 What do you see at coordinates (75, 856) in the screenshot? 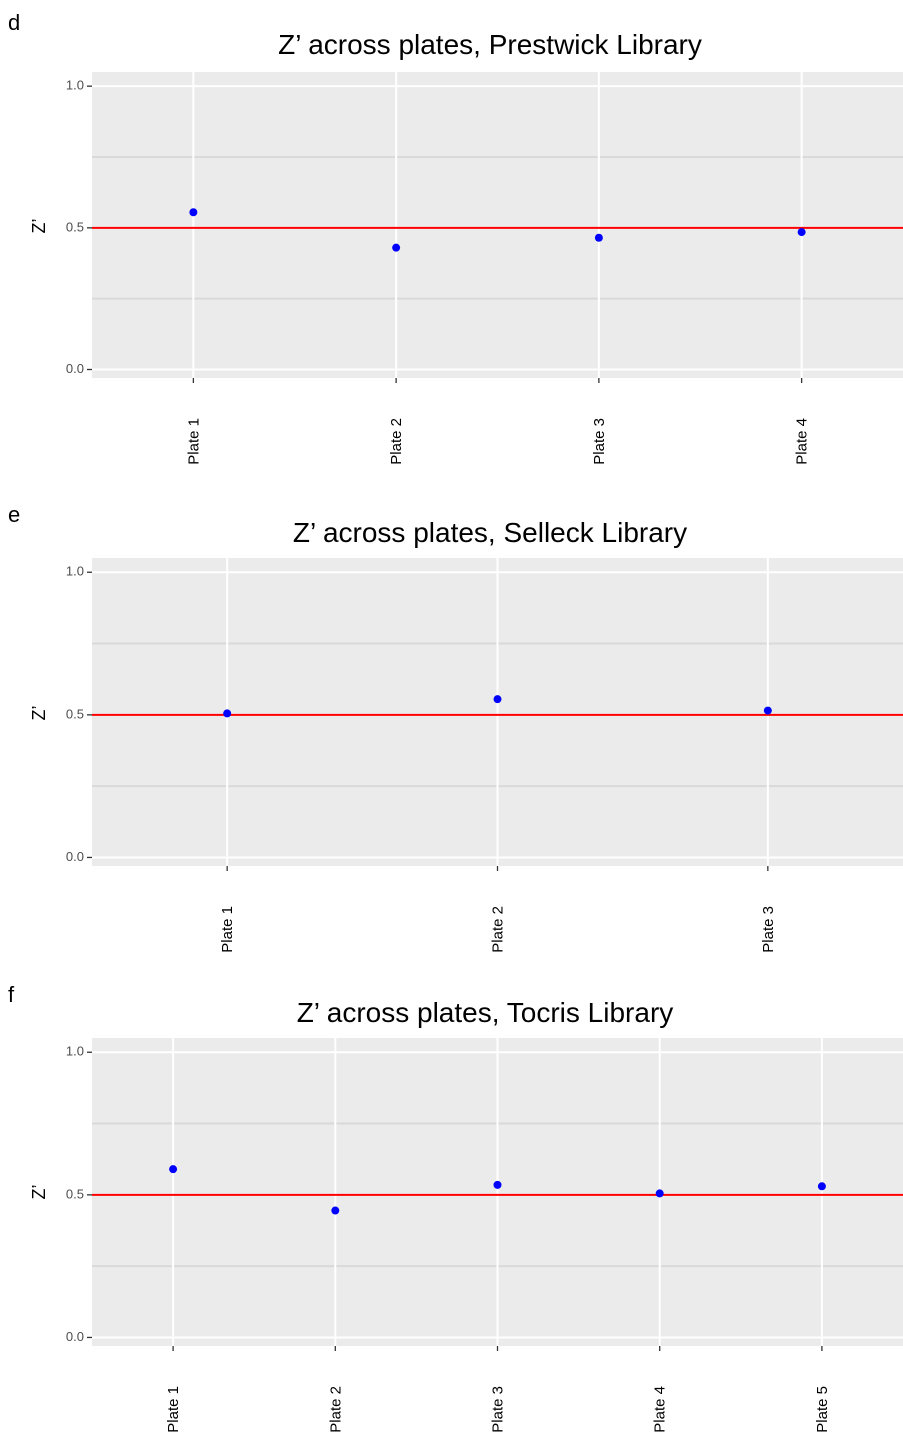
I see `y-tick-label-selleck: 0.0` at bounding box center [75, 856].